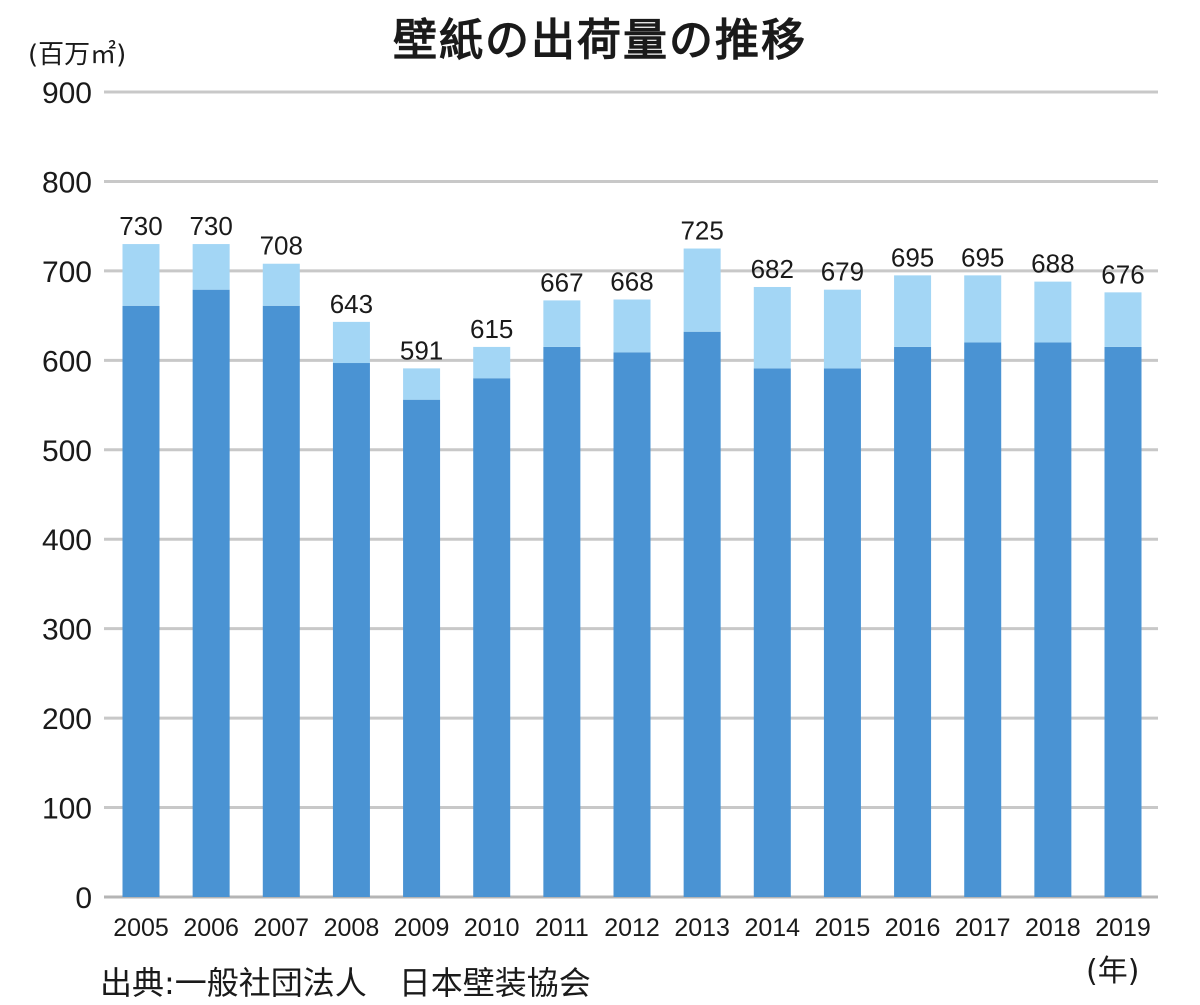 Image resolution: width=1200 pixels, height=1005 pixels. Describe the element at coordinates (562, 928) in the screenshot. I see `x-tick-label: 2011` at that location.